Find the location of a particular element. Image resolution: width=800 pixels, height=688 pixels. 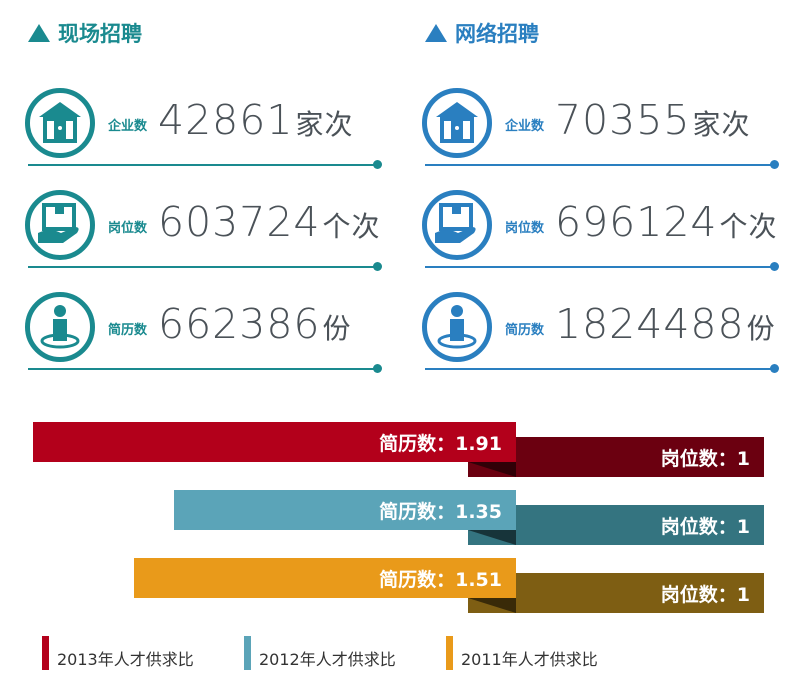

stat-row: 岗位数 696124个次 is located at coordinates (611, 240).